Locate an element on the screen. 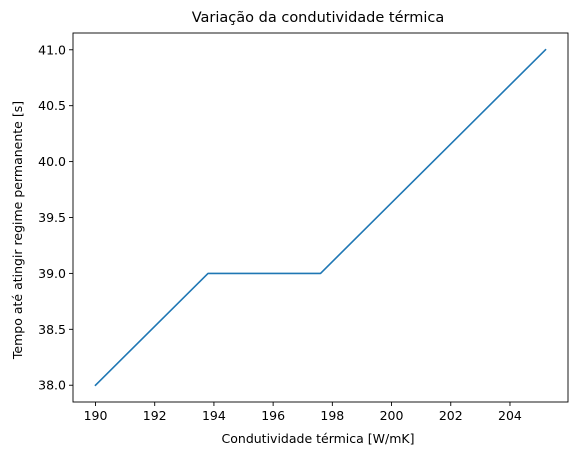 The width and height of the screenshot is (576, 455). x-tick-label: 202 is located at coordinates (451, 415).